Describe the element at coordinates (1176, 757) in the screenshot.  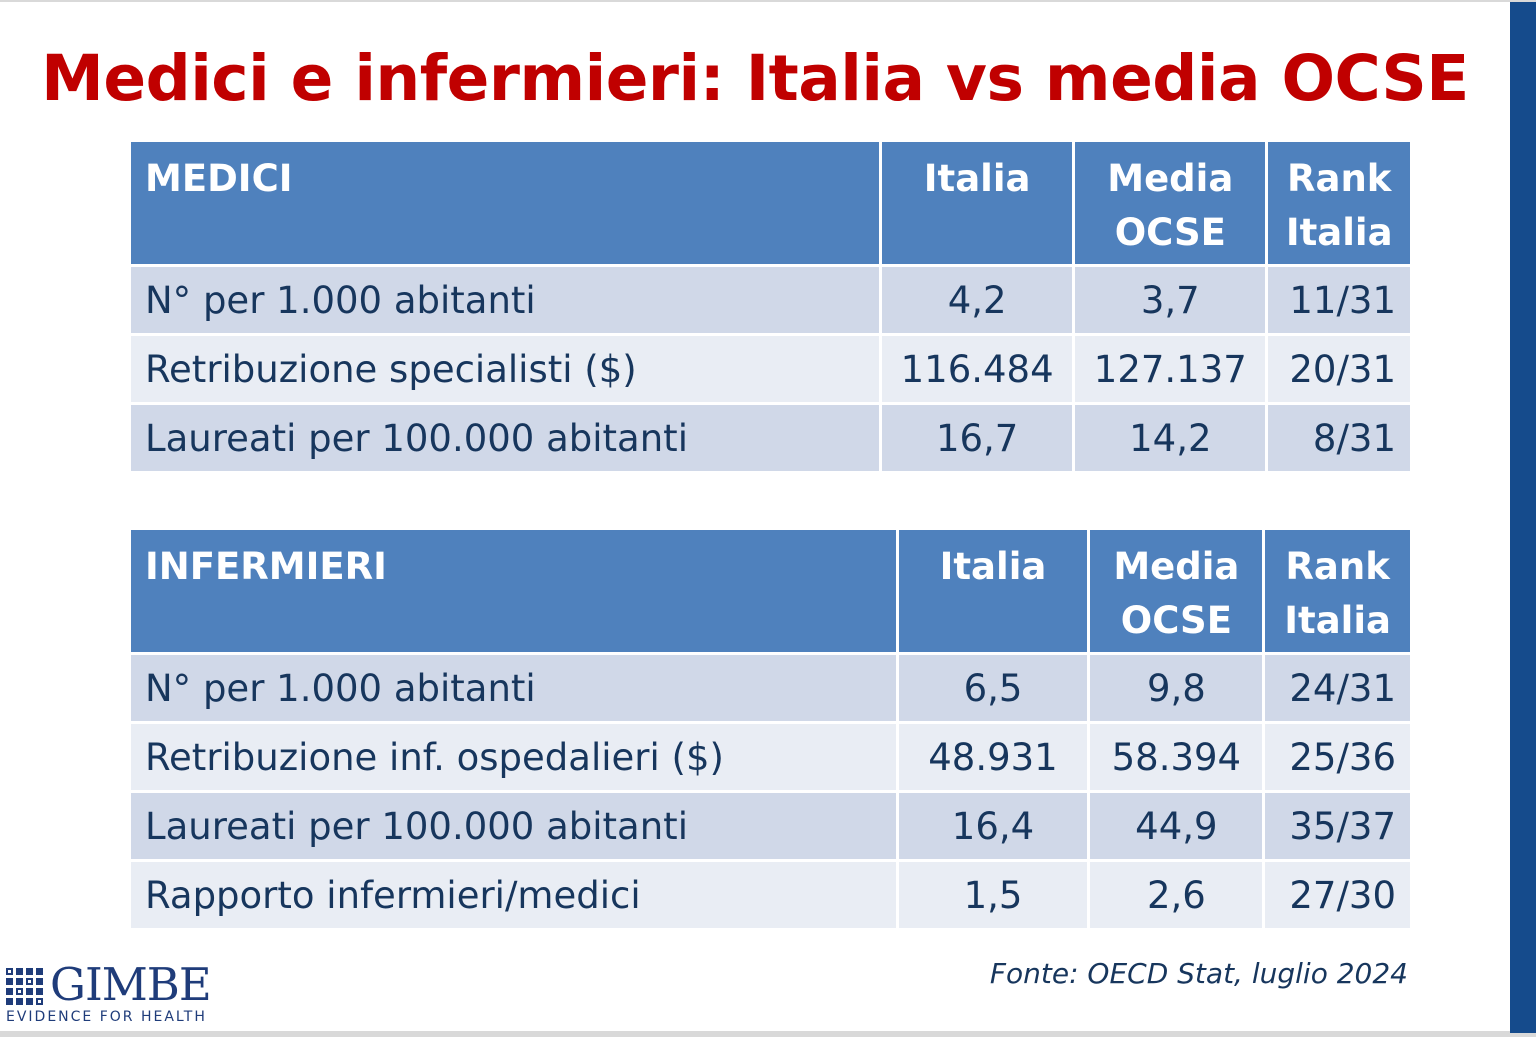
I see `cell-media: 58.394` at that location.